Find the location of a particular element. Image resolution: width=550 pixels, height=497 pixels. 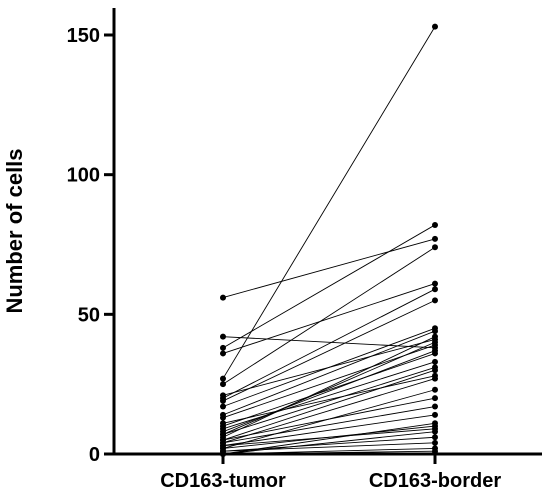

y-tick-label: 100 is located at coordinates (83, 176).